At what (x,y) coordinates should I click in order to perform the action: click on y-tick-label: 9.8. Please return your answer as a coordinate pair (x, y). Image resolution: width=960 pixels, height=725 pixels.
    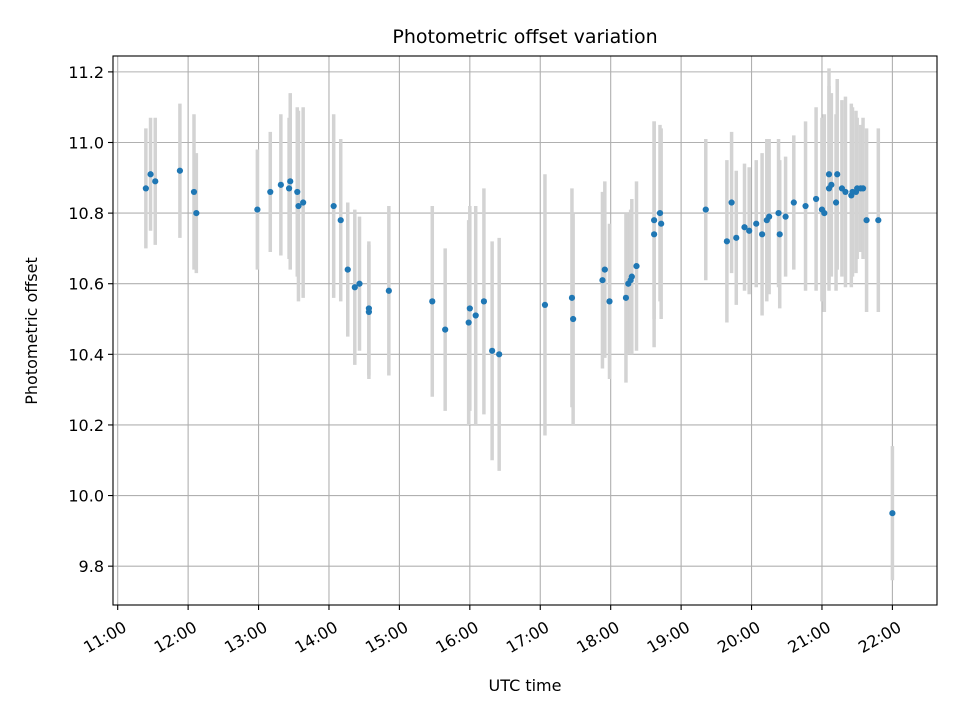
    Looking at the image, I should click on (91, 566).